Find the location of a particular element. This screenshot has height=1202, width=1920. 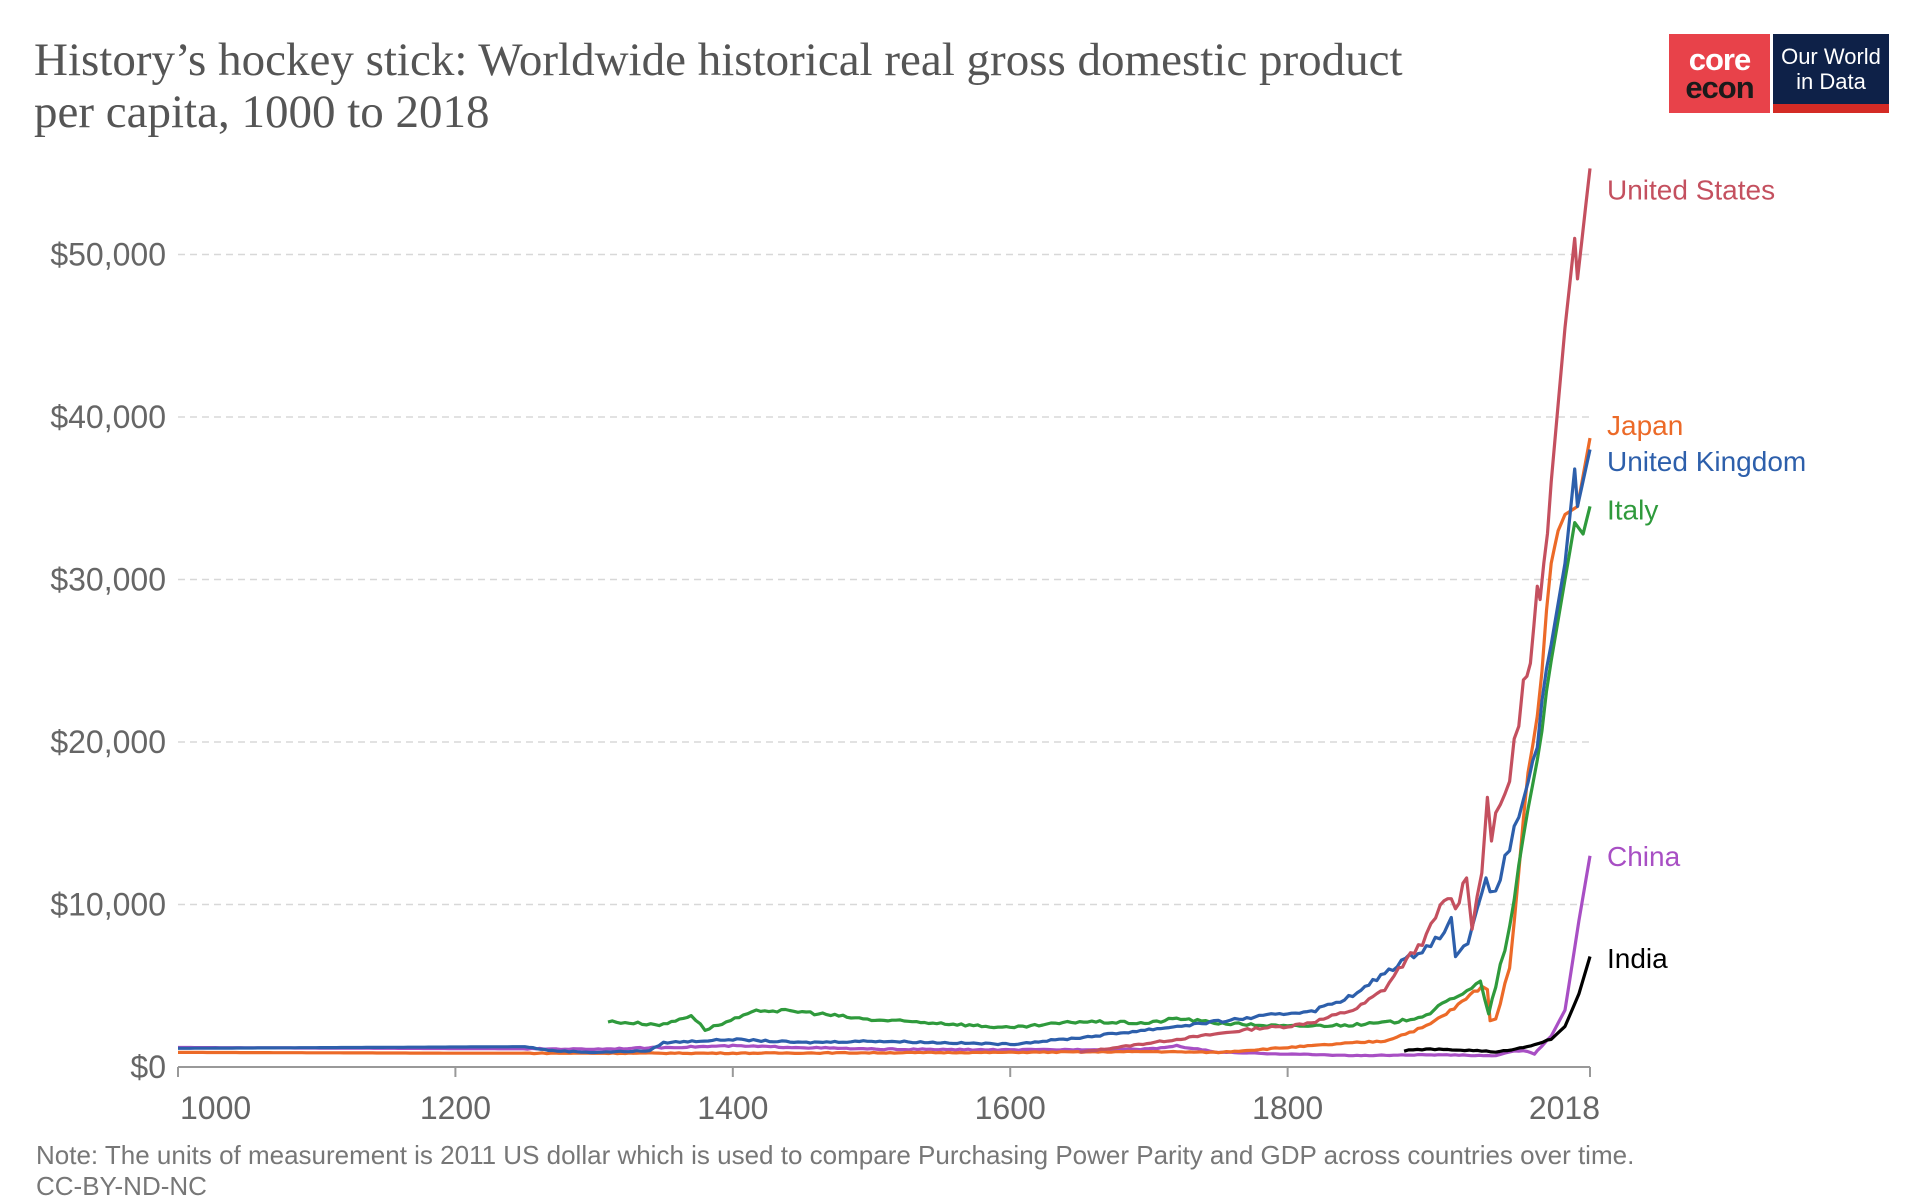

x-tick-label: 2018 is located at coordinates (1564, 1108).